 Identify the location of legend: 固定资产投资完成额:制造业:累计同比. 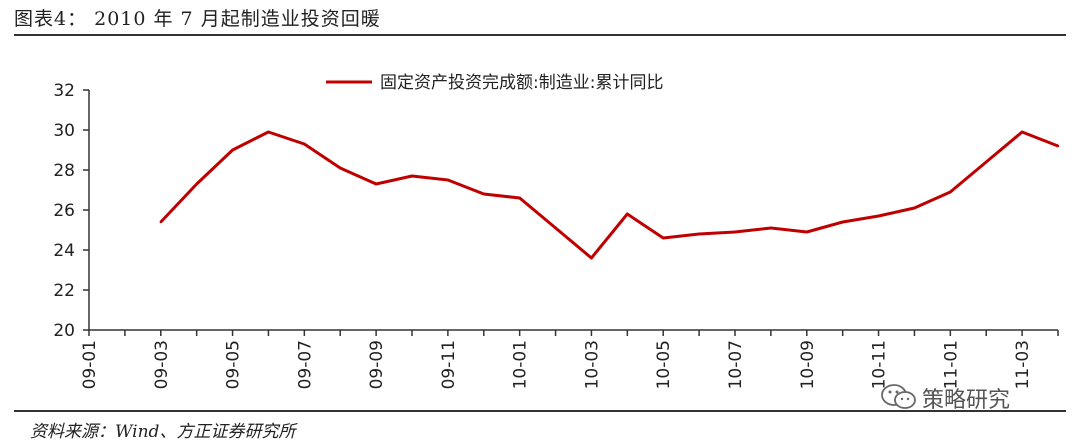
(494, 83).